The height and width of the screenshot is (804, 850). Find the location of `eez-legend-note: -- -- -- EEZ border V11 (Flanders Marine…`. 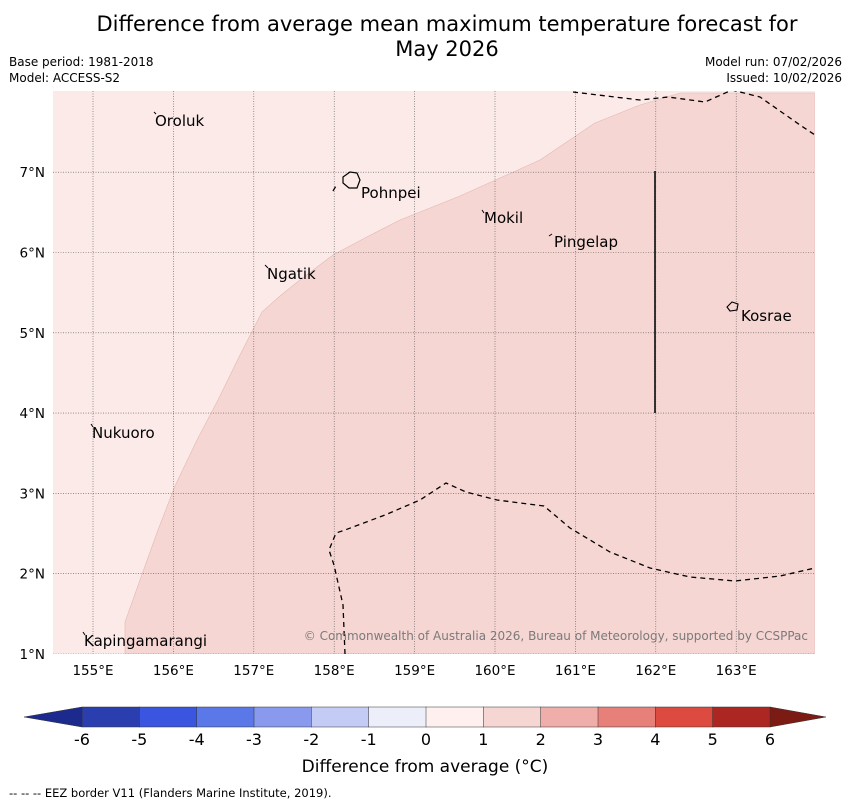

eez-legend-note: -- -- -- EEZ border V11 (Flanders Marine… is located at coordinates (170, 793).